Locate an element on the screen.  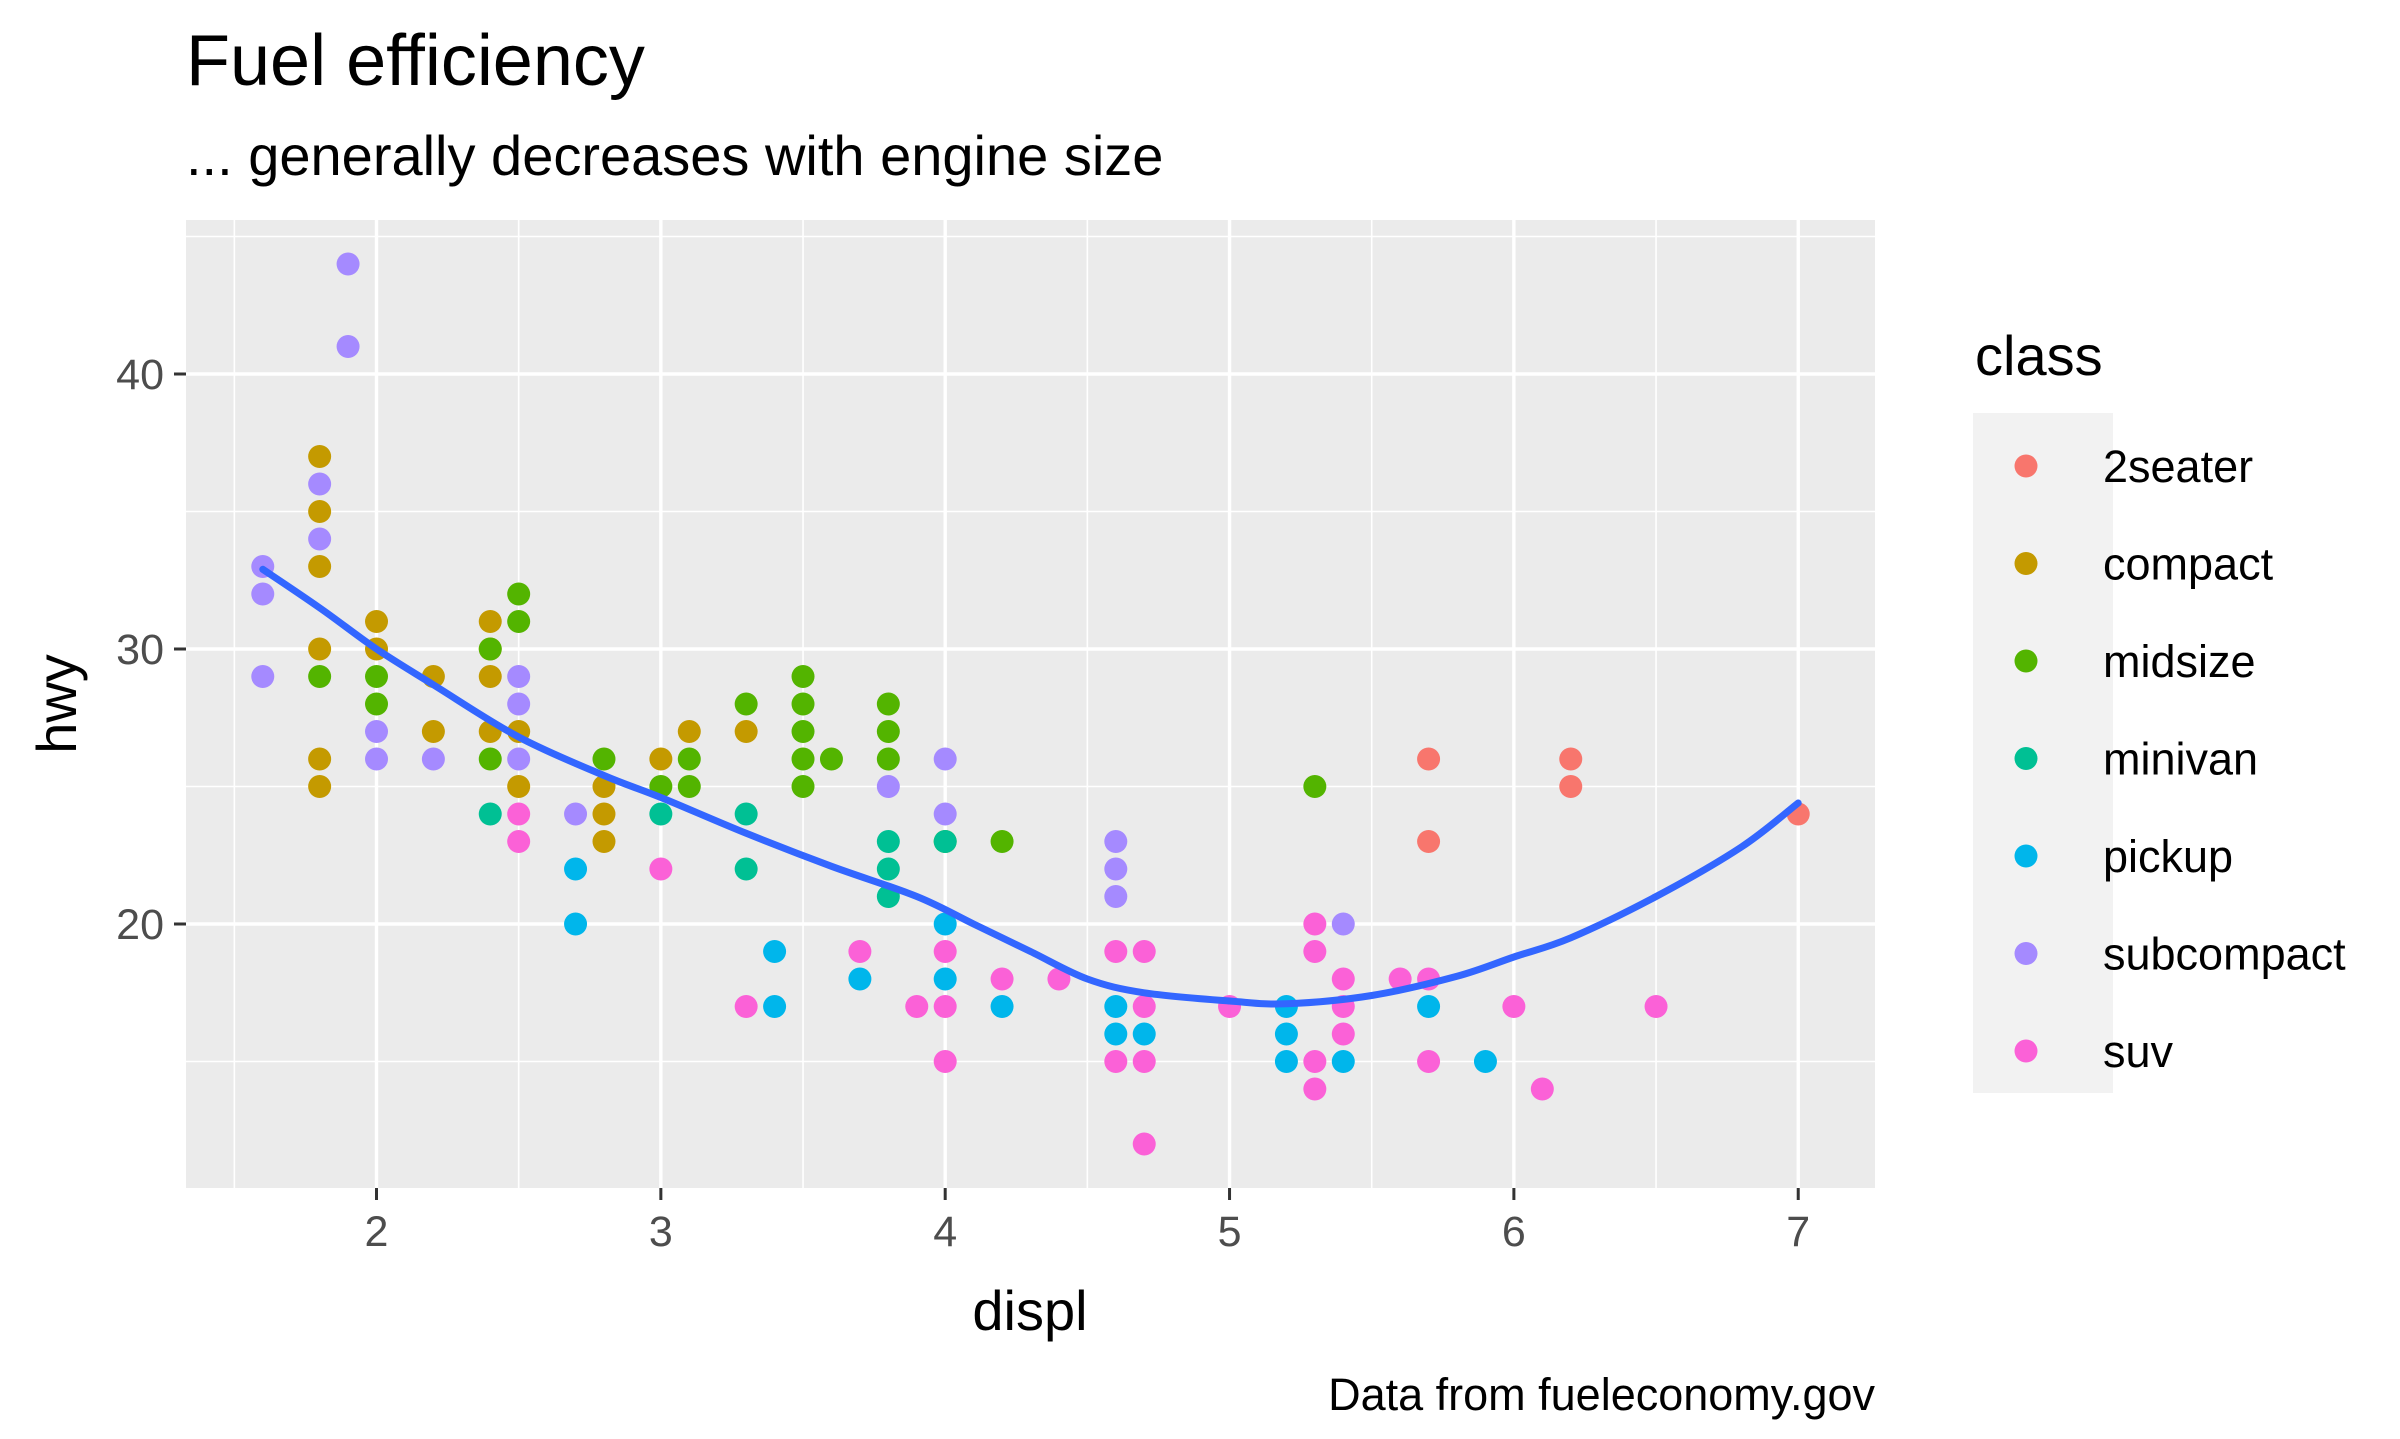
x-tick-label: 4 is located at coordinates (945, 1232).